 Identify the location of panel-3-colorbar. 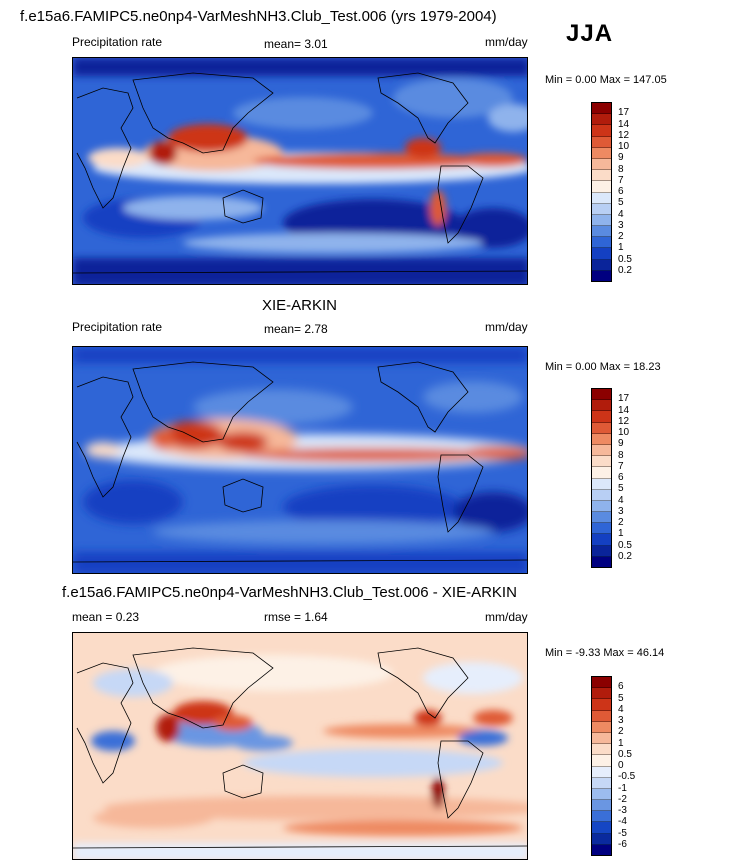
(601, 766).